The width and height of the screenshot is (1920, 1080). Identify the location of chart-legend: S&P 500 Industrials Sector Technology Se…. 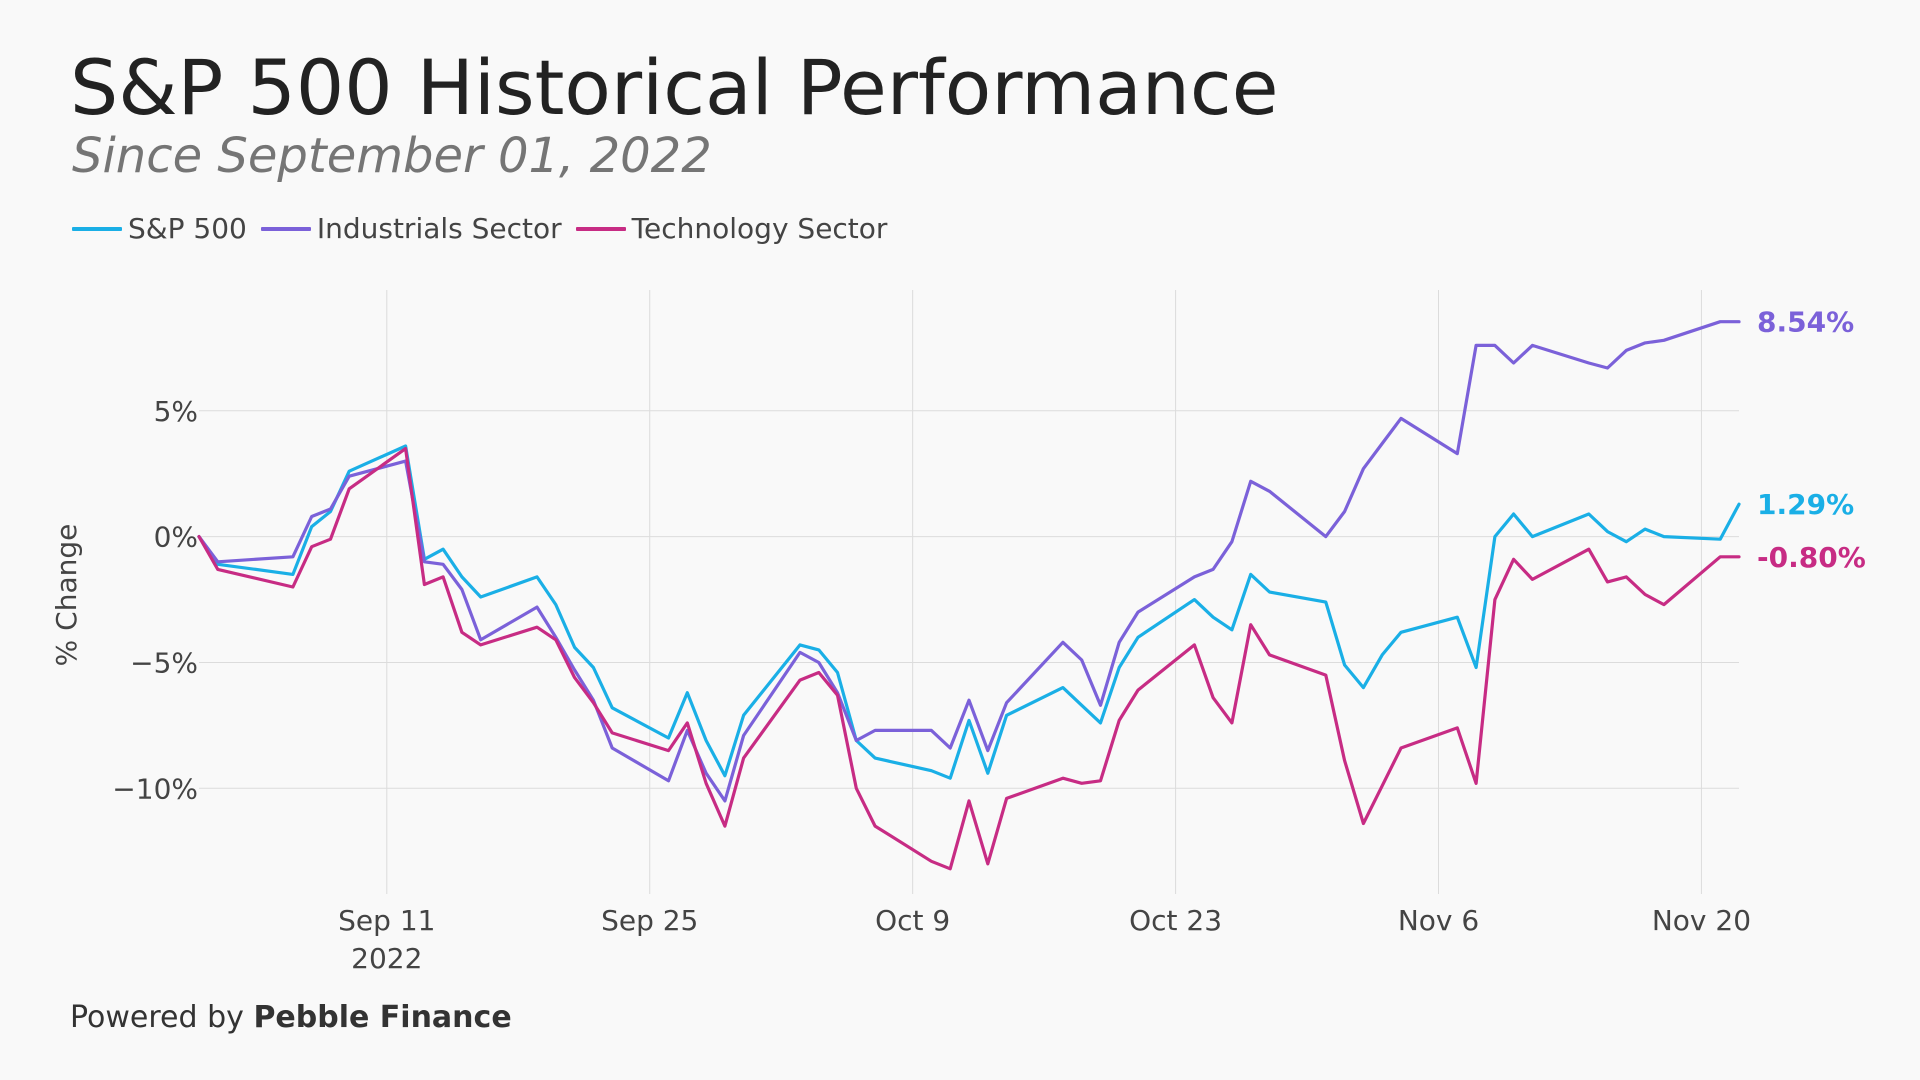
(486, 228).